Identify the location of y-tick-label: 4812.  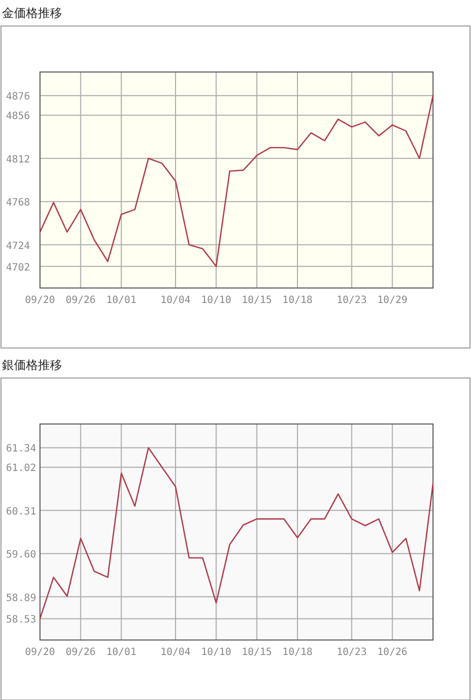
(18, 160).